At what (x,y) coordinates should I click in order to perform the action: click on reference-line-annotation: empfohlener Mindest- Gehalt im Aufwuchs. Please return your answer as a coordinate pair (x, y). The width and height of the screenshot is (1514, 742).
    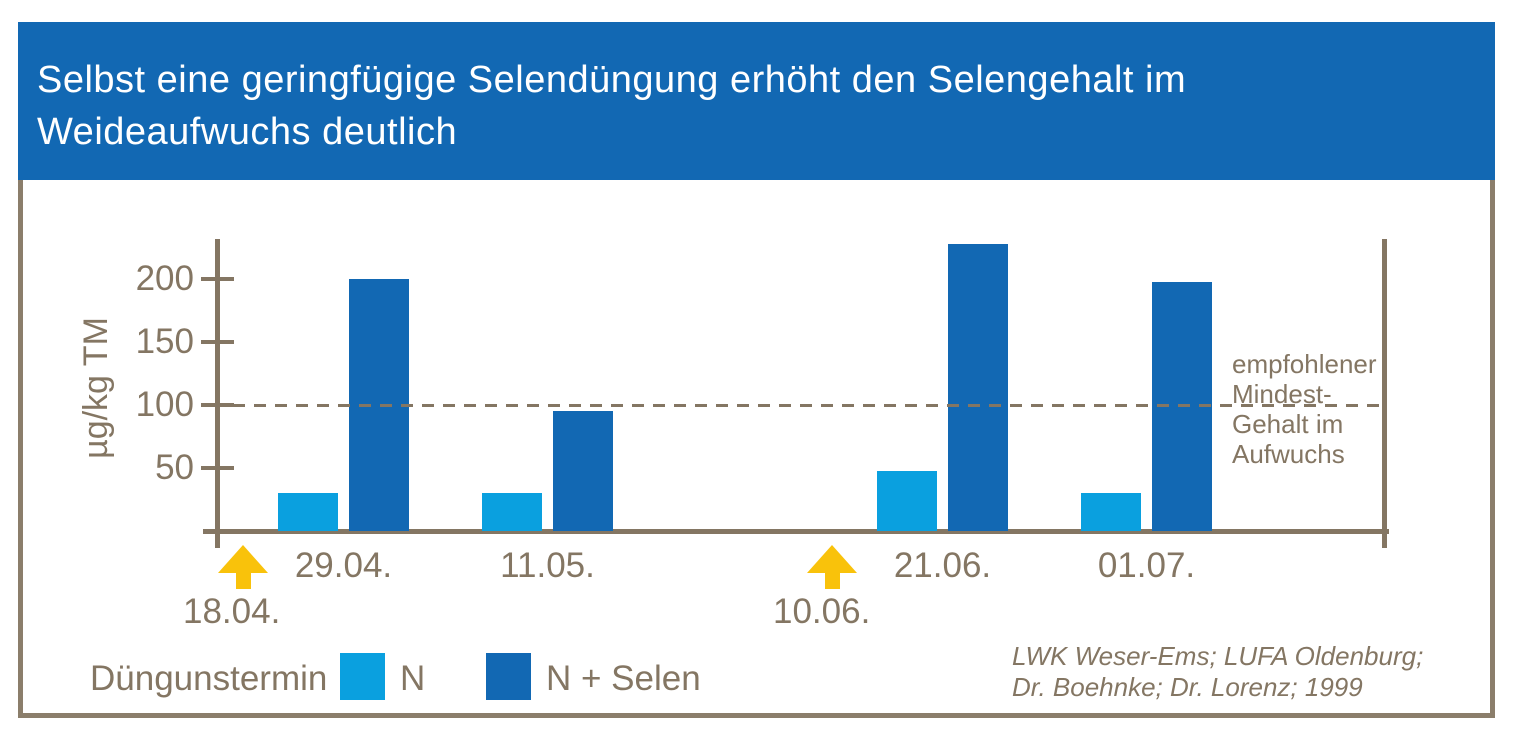
    Looking at the image, I should click on (1304, 409).